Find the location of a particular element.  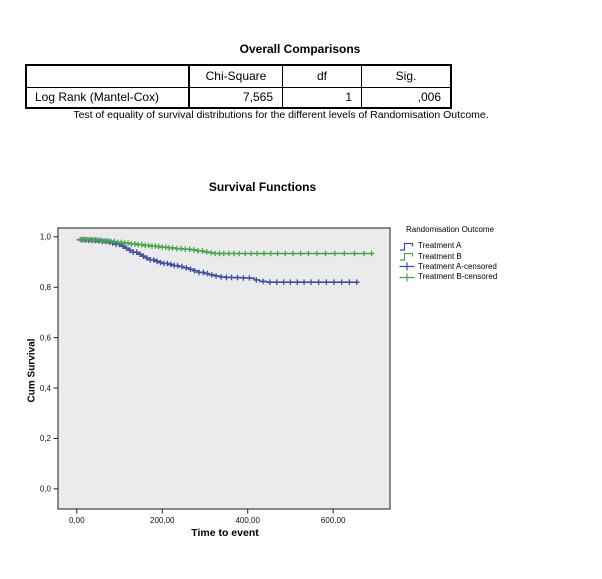

table-header-empty is located at coordinates (107, 76).